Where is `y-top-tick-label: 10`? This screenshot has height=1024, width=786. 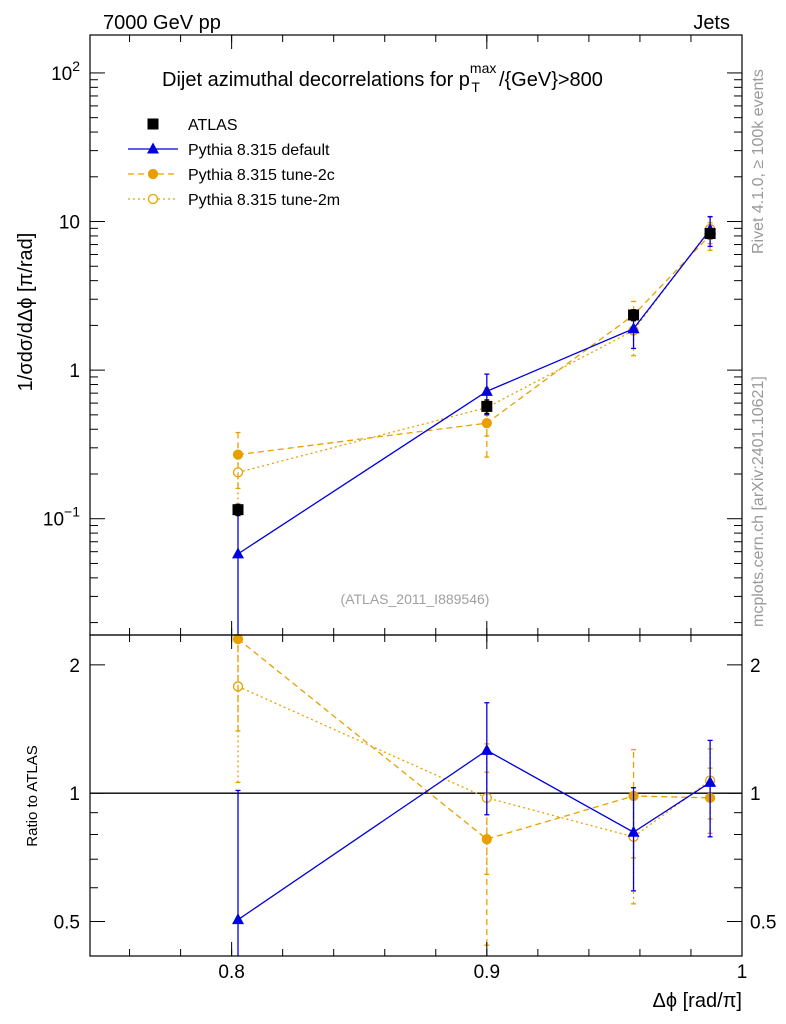 y-top-tick-label: 10 is located at coordinates (69, 223).